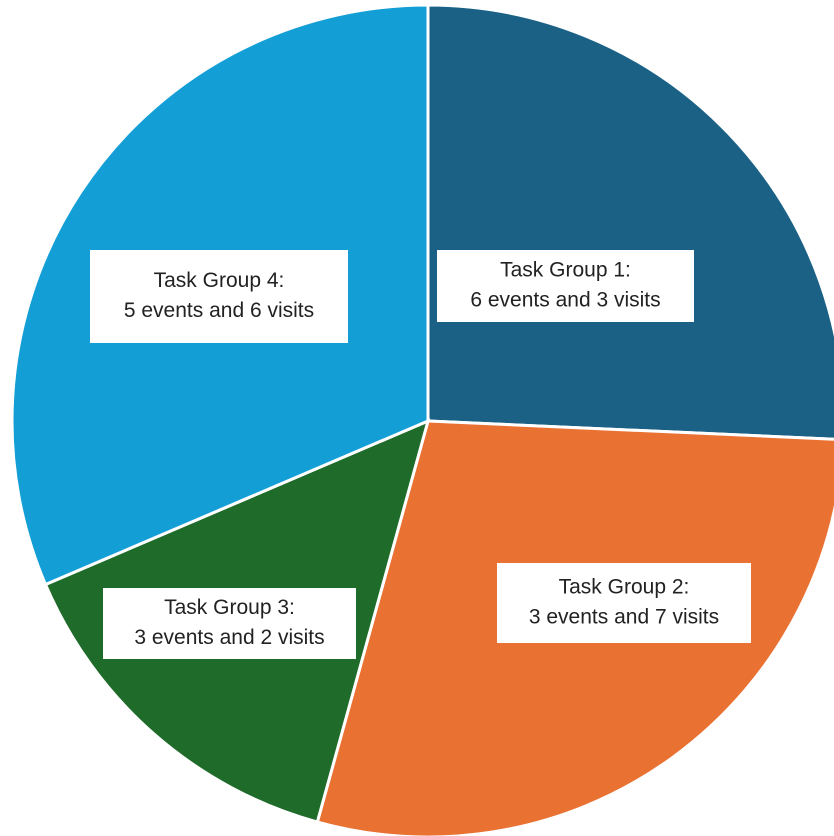 Image resolution: width=834 pixels, height=836 pixels. Describe the element at coordinates (624, 617) in the screenshot. I see `slice-label: 3 events and 7 visits` at that location.